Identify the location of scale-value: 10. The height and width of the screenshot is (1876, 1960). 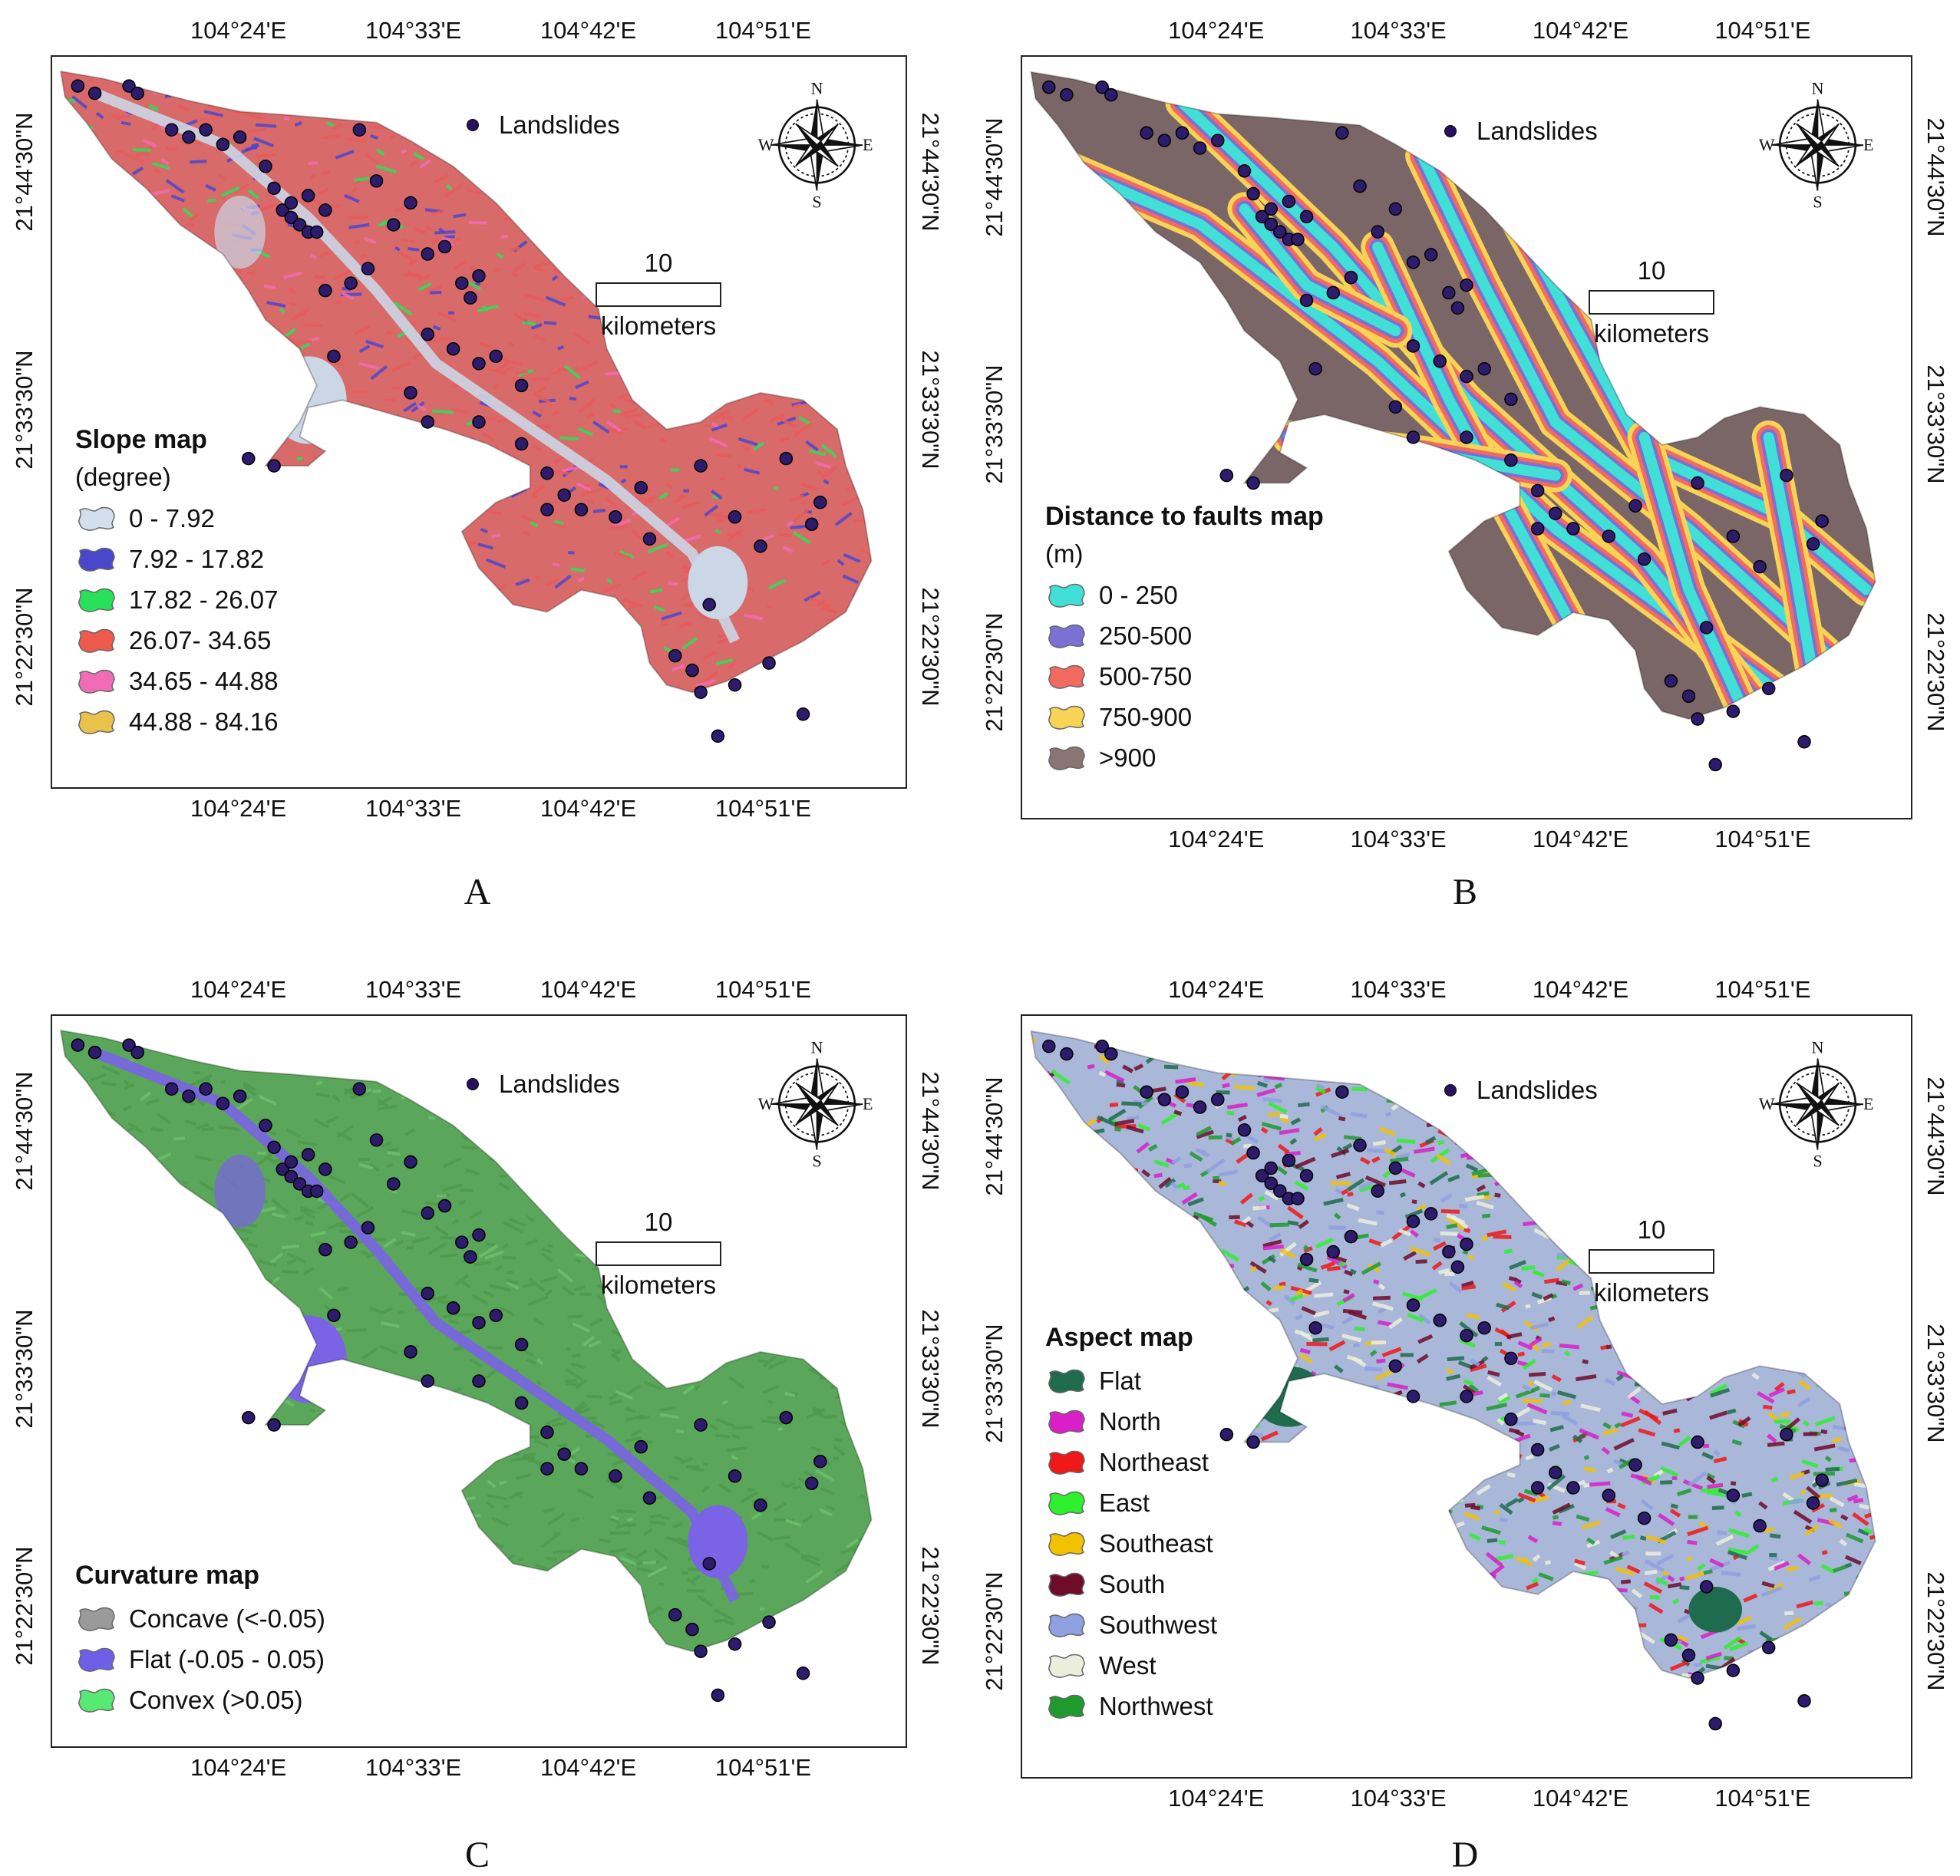
(1651, 1230).